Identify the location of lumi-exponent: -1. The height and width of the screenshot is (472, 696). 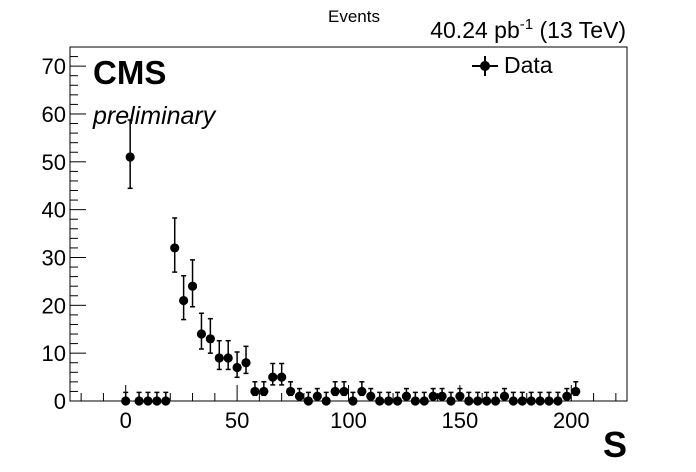
(526, 24).